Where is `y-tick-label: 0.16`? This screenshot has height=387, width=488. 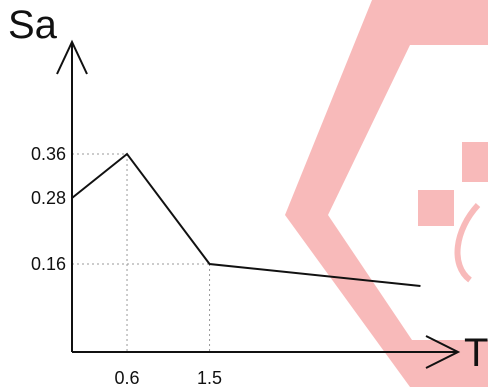 y-tick-label: 0.16 is located at coordinates (48, 264).